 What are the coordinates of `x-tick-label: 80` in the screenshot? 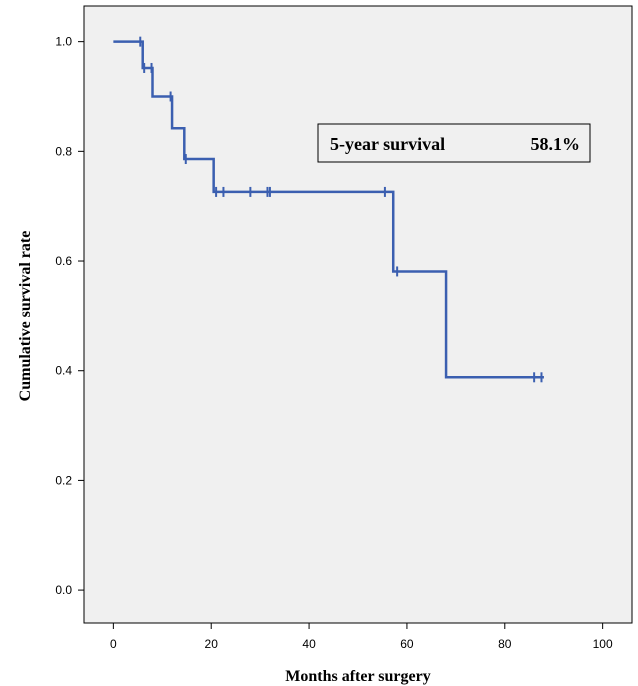 It's located at (505, 644).